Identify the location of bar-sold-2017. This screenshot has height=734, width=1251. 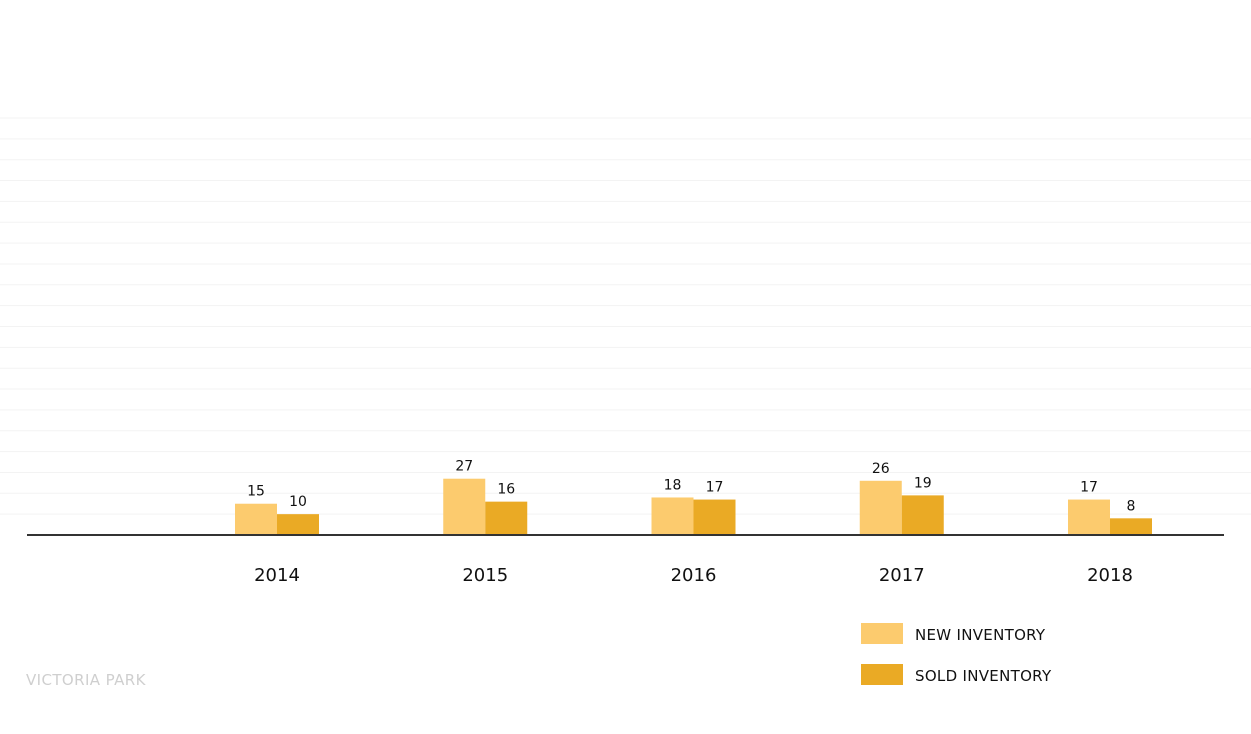
(922, 515).